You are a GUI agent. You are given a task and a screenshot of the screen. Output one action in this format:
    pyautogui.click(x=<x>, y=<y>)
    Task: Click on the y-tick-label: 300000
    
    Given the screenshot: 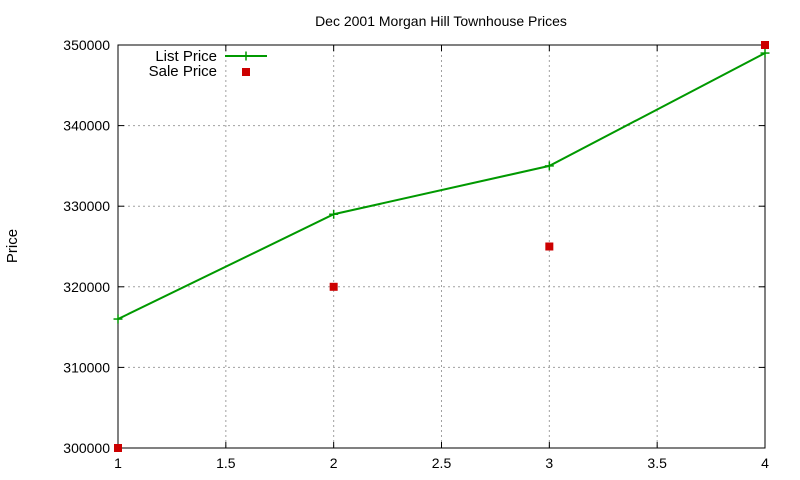 What is the action you would take?
    pyautogui.click(x=86, y=448)
    